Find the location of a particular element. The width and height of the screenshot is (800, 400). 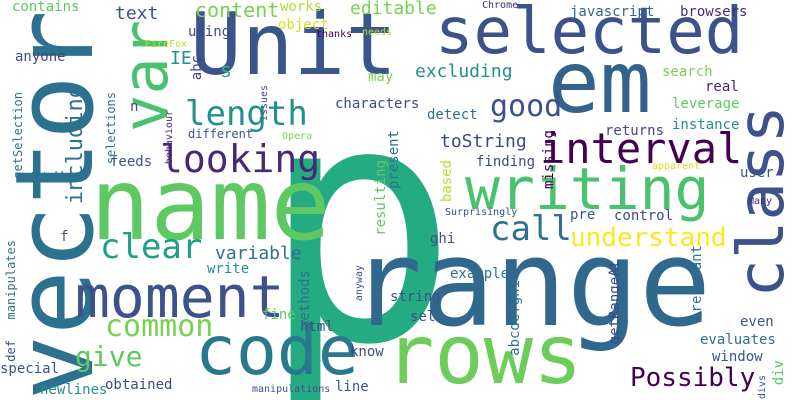

word-cloud-word: IE is located at coordinates (181, 58).